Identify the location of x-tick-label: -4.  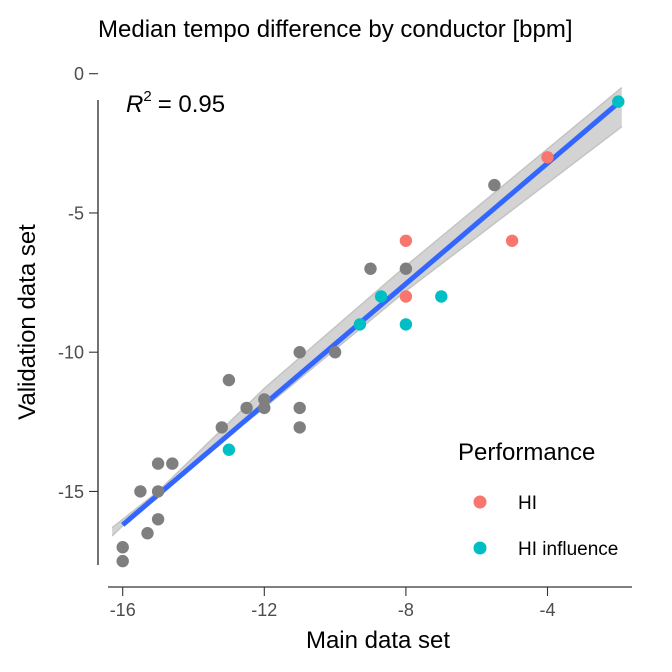
(547, 610).